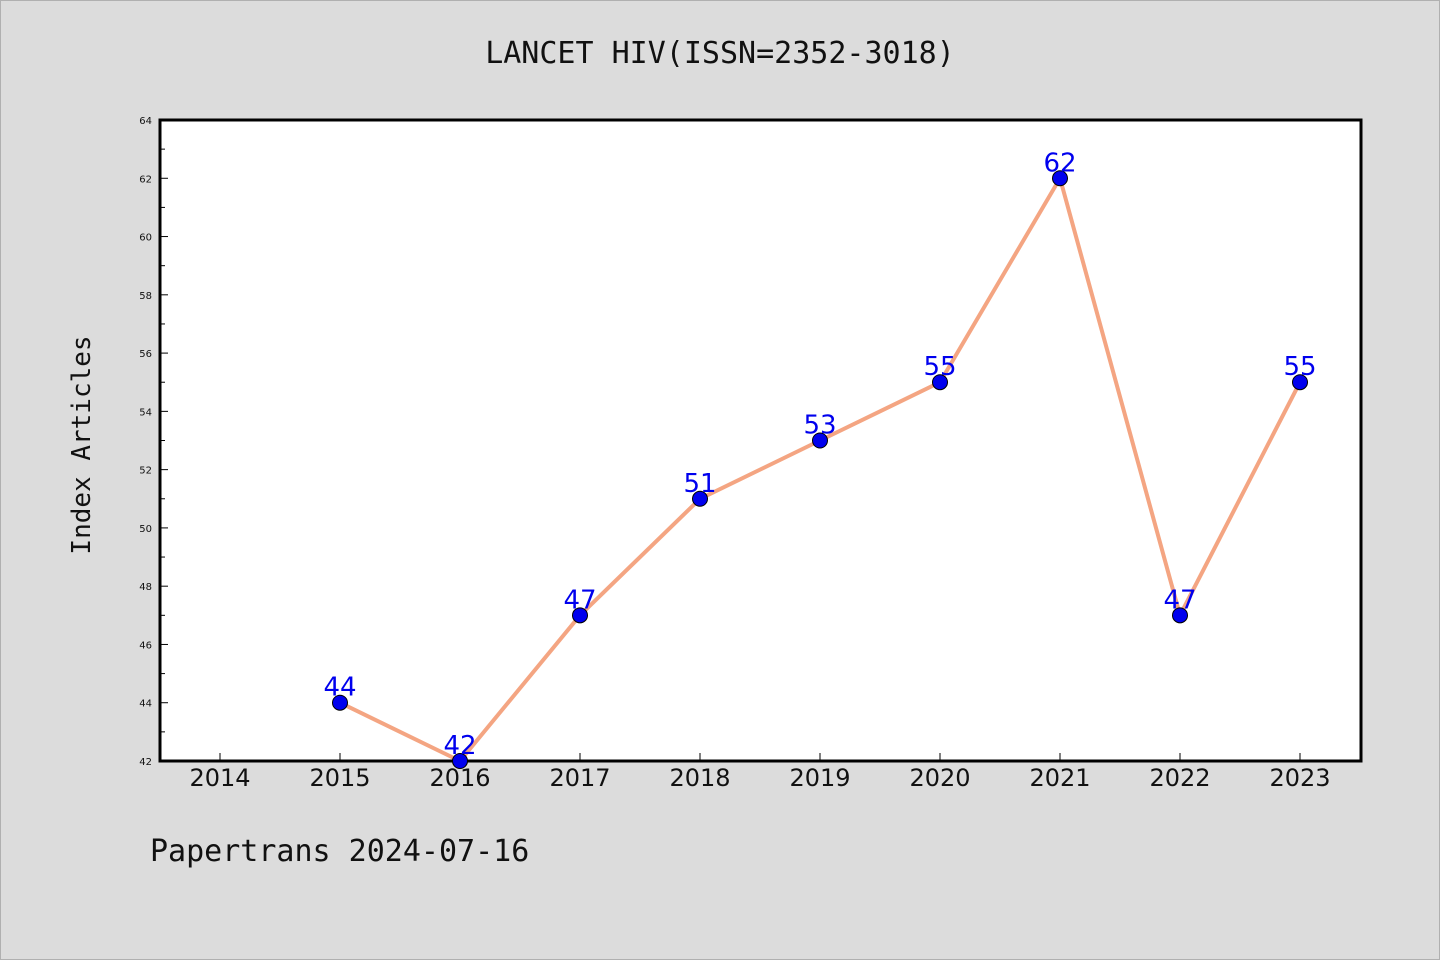 This screenshot has height=960, width=1440. I want to click on y-tick-label: 56, so click(145, 354).